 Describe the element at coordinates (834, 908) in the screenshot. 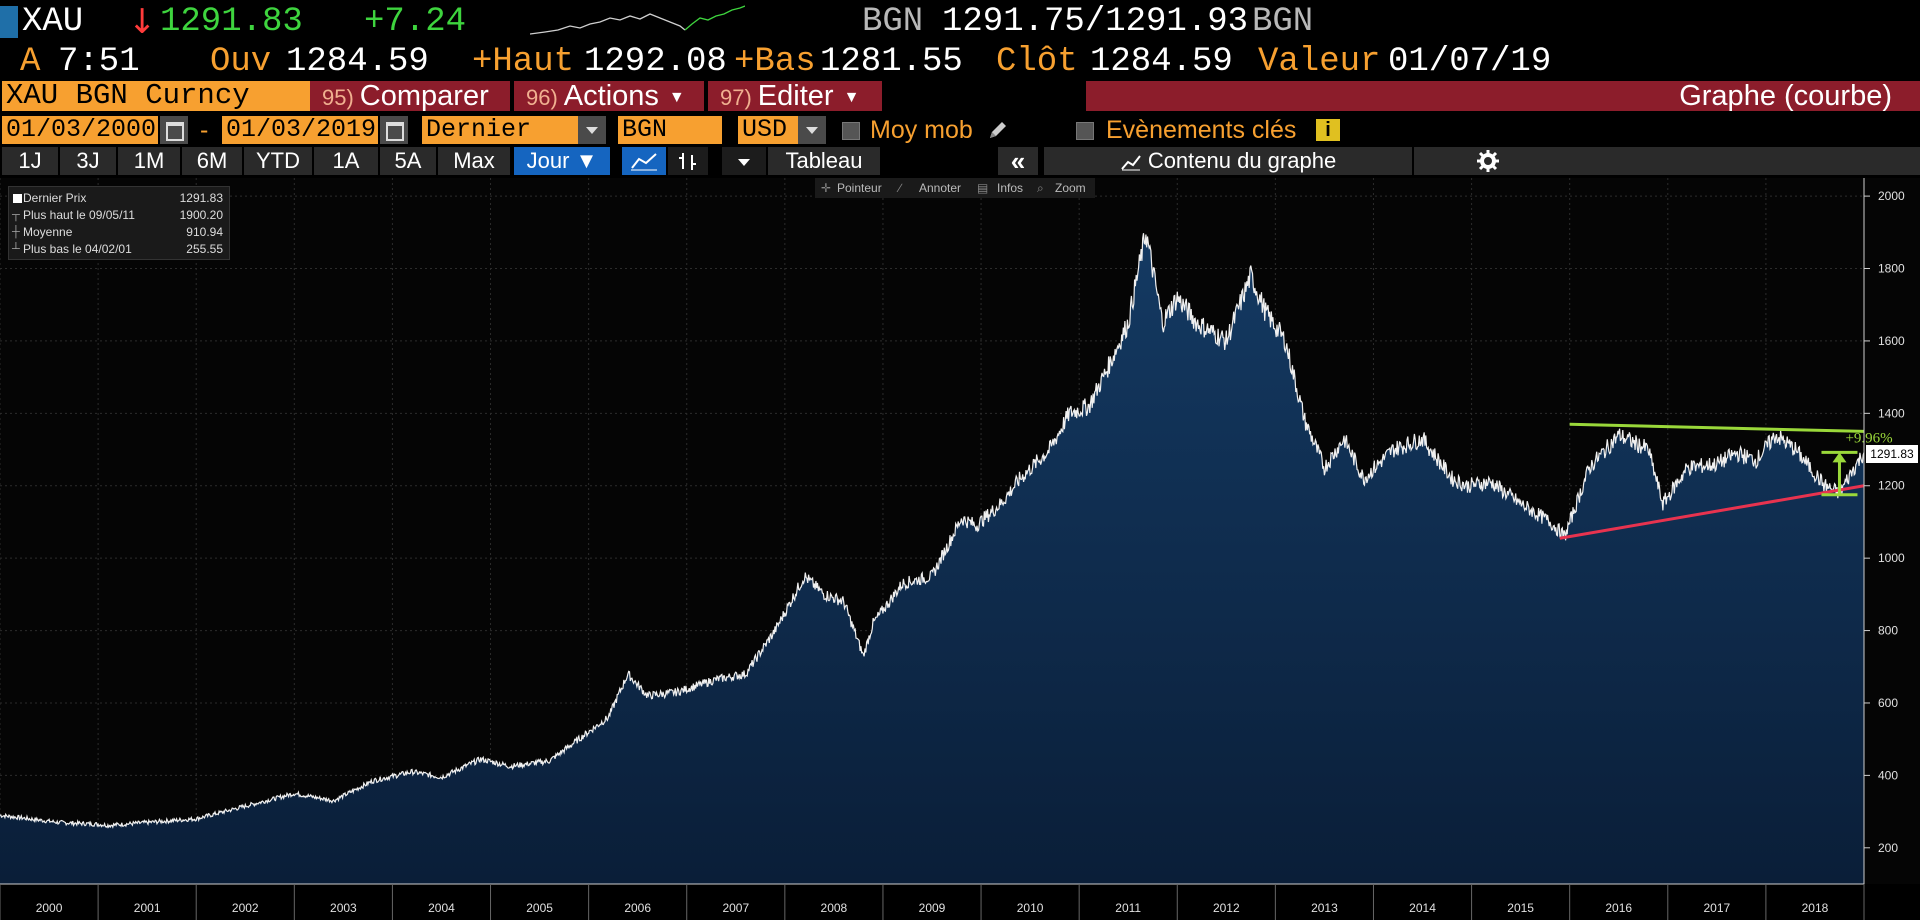

I see `x-tick-label: 2008` at that location.